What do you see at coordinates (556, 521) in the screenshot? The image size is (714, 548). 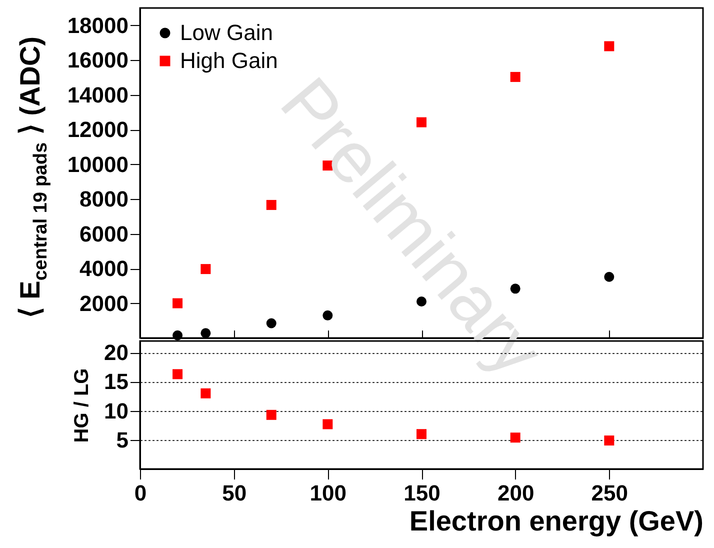 I see `x-axis-title: Electron energy (GeV)` at bounding box center [556, 521].